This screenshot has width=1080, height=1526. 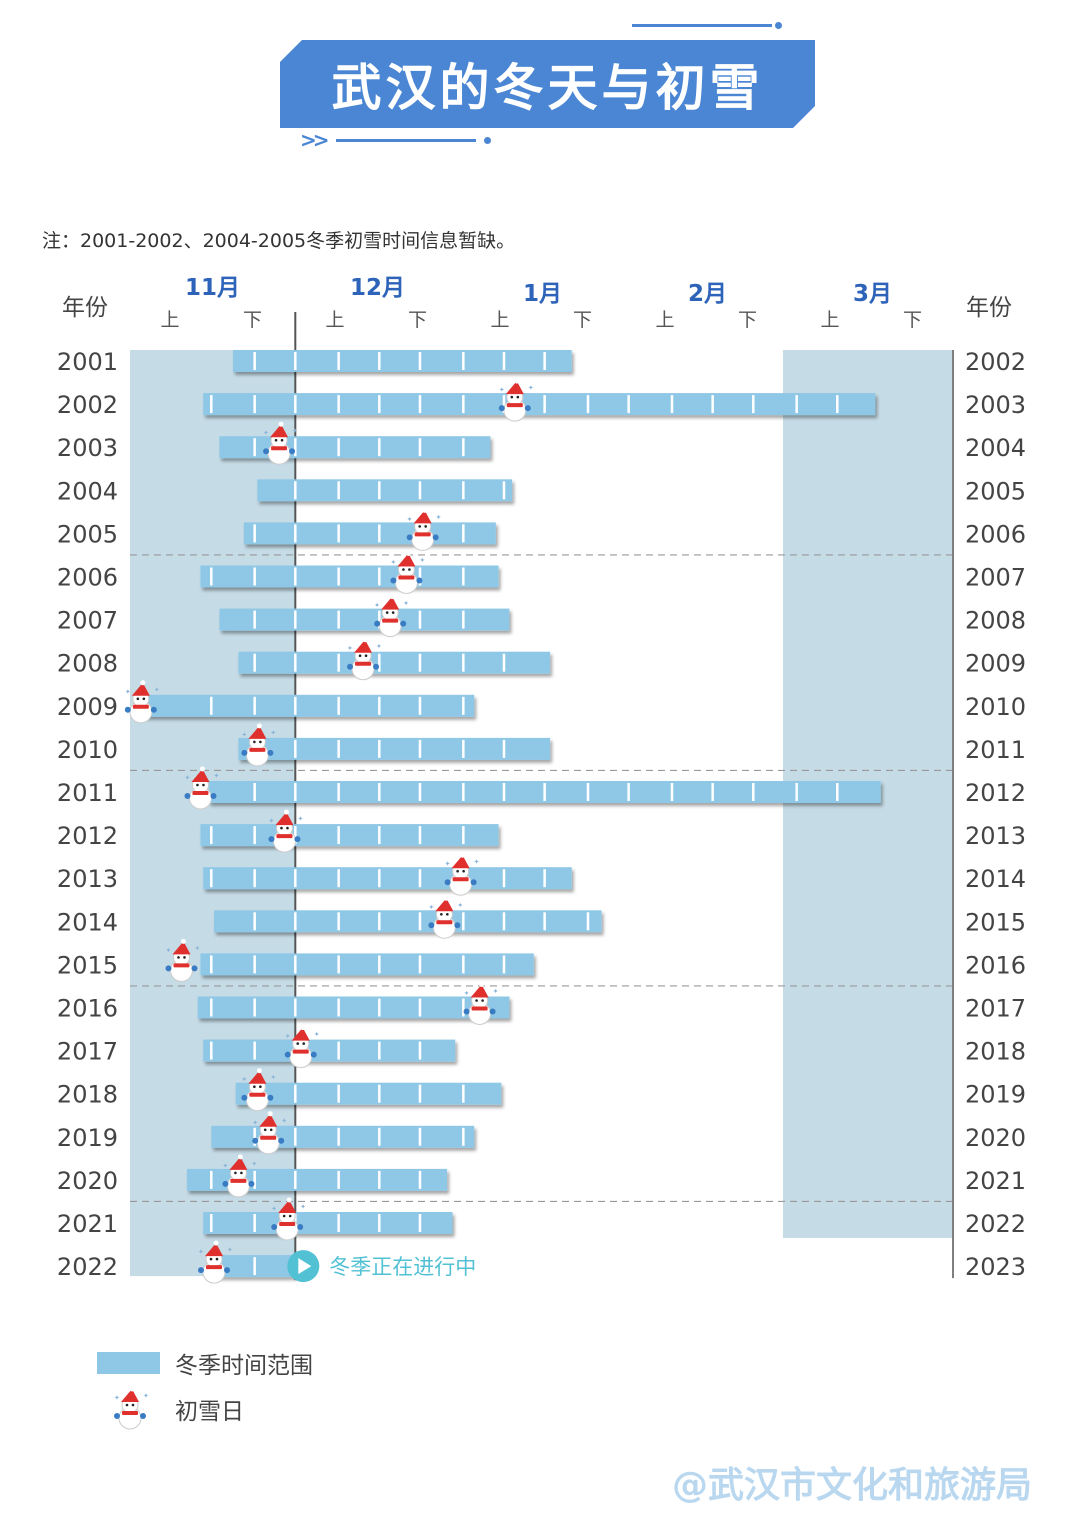 I want to click on end-year-label: 2009, so click(x=995, y=664).